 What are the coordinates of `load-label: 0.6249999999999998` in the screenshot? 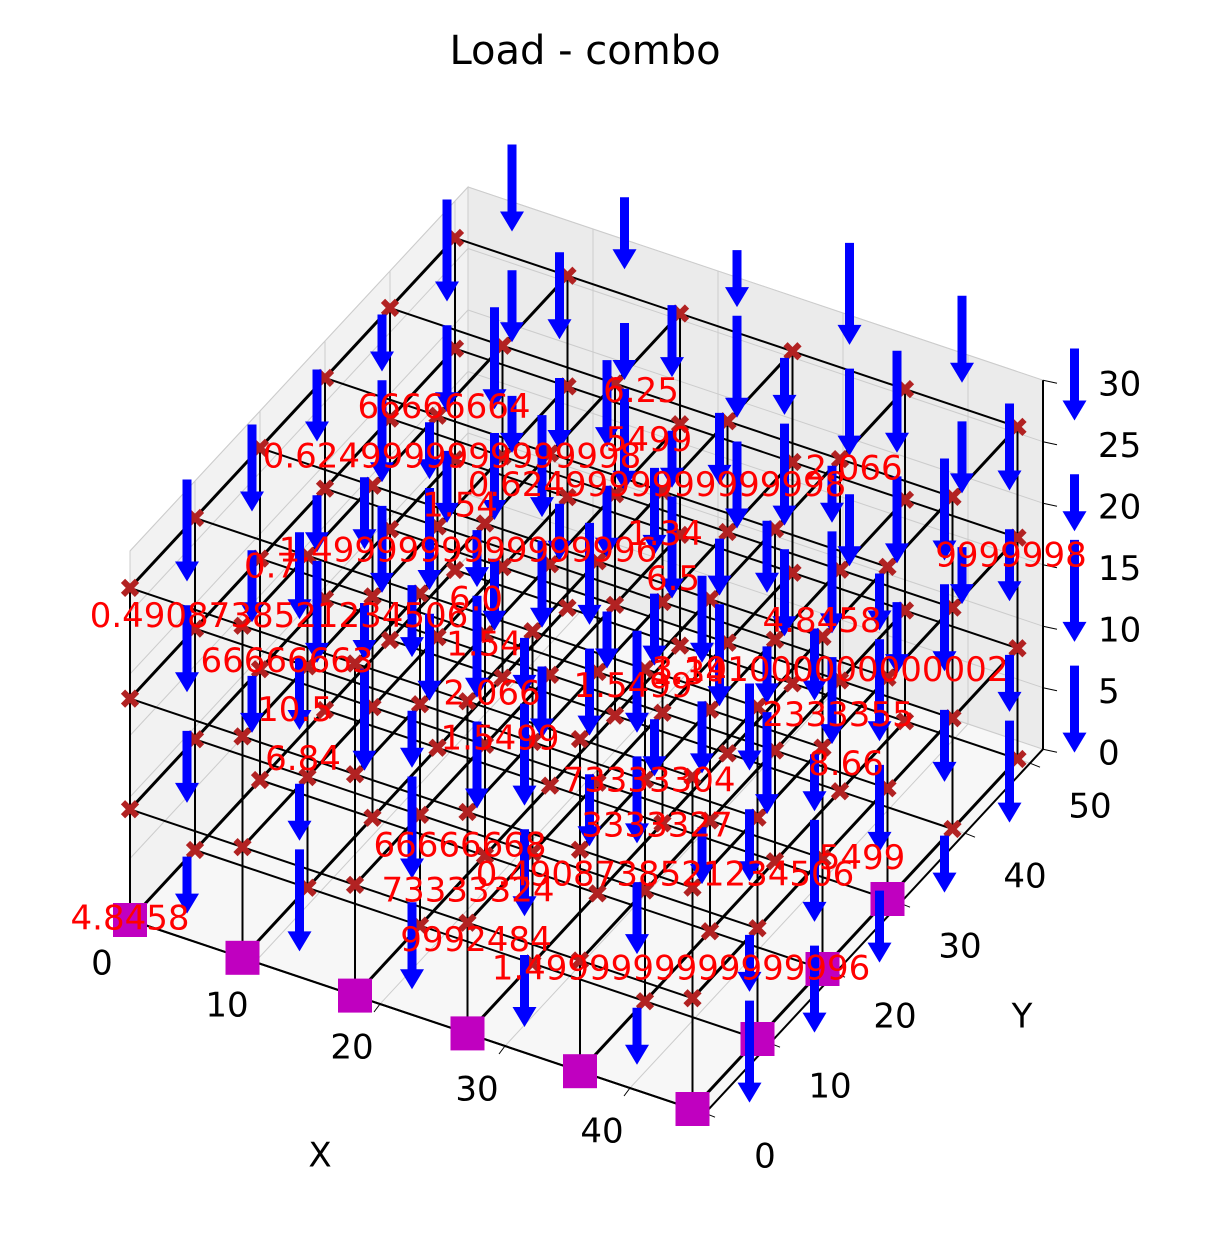 It's located at (452, 456).